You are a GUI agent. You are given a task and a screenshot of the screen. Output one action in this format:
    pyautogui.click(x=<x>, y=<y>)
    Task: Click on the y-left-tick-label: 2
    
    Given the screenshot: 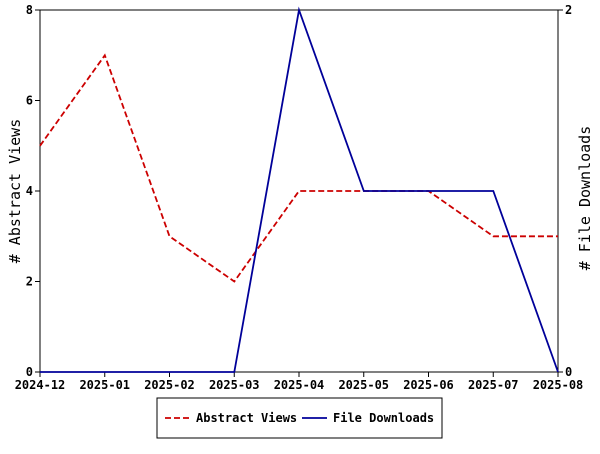 What is the action you would take?
    pyautogui.click(x=29, y=282)
    